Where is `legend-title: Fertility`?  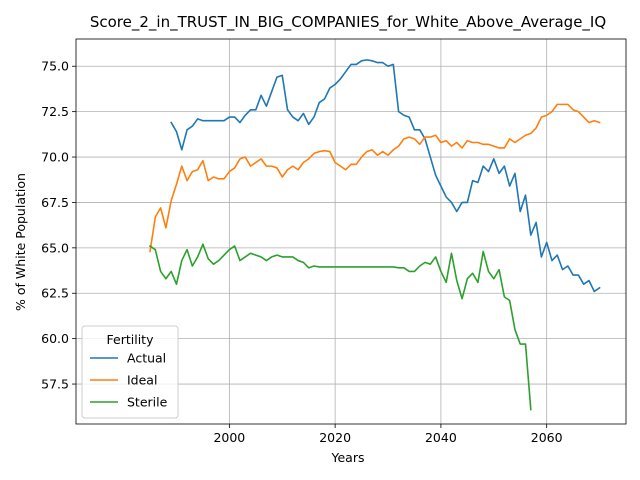
legend-title: Fertility is located at coordinates (131, 339).